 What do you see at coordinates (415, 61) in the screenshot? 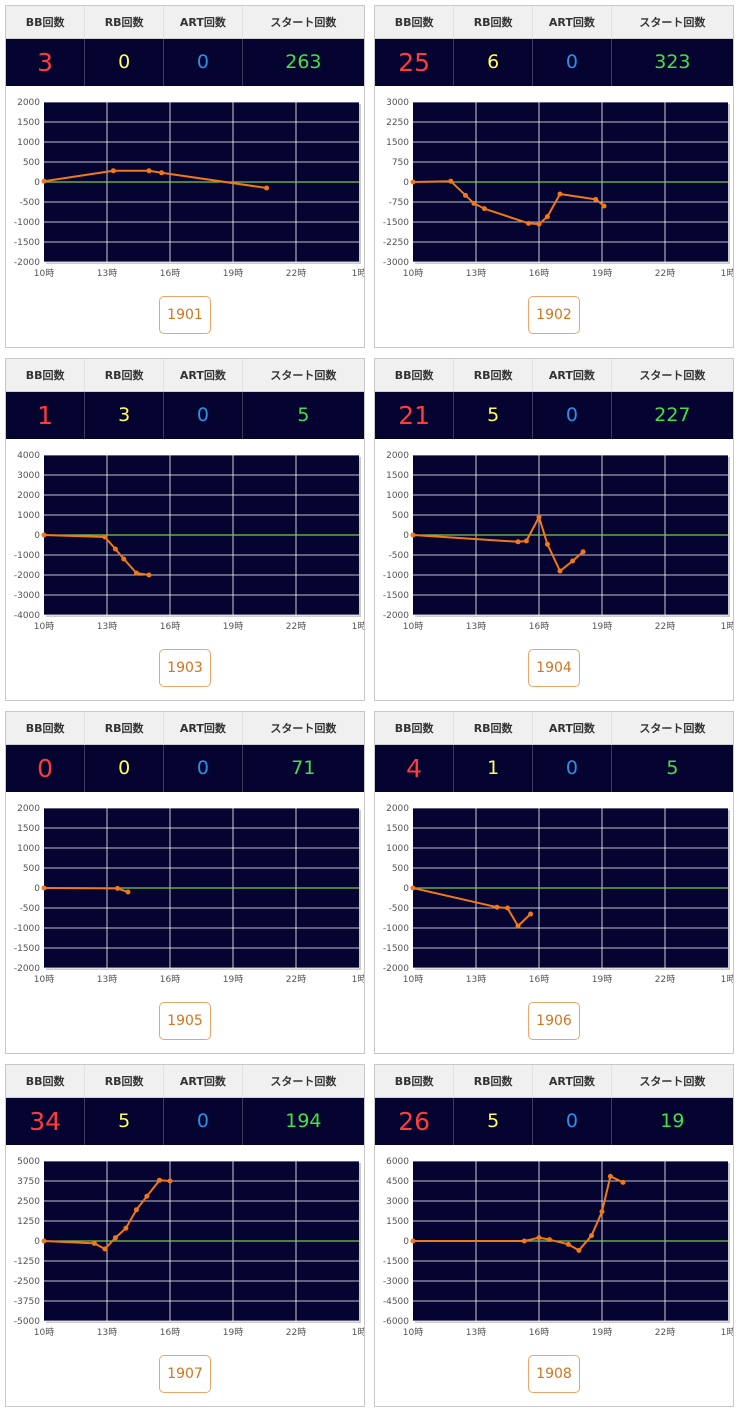
I see `bb-count: 25` at bounding box center [415, 61].